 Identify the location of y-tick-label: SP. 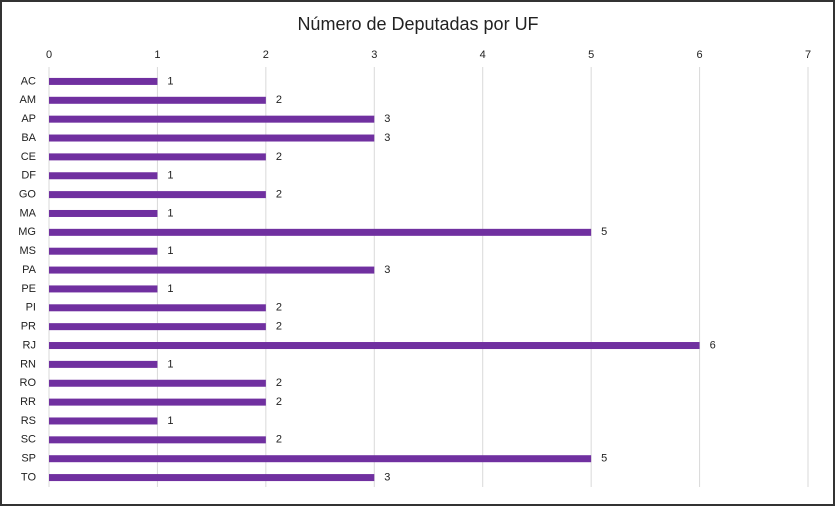
(28, 459).